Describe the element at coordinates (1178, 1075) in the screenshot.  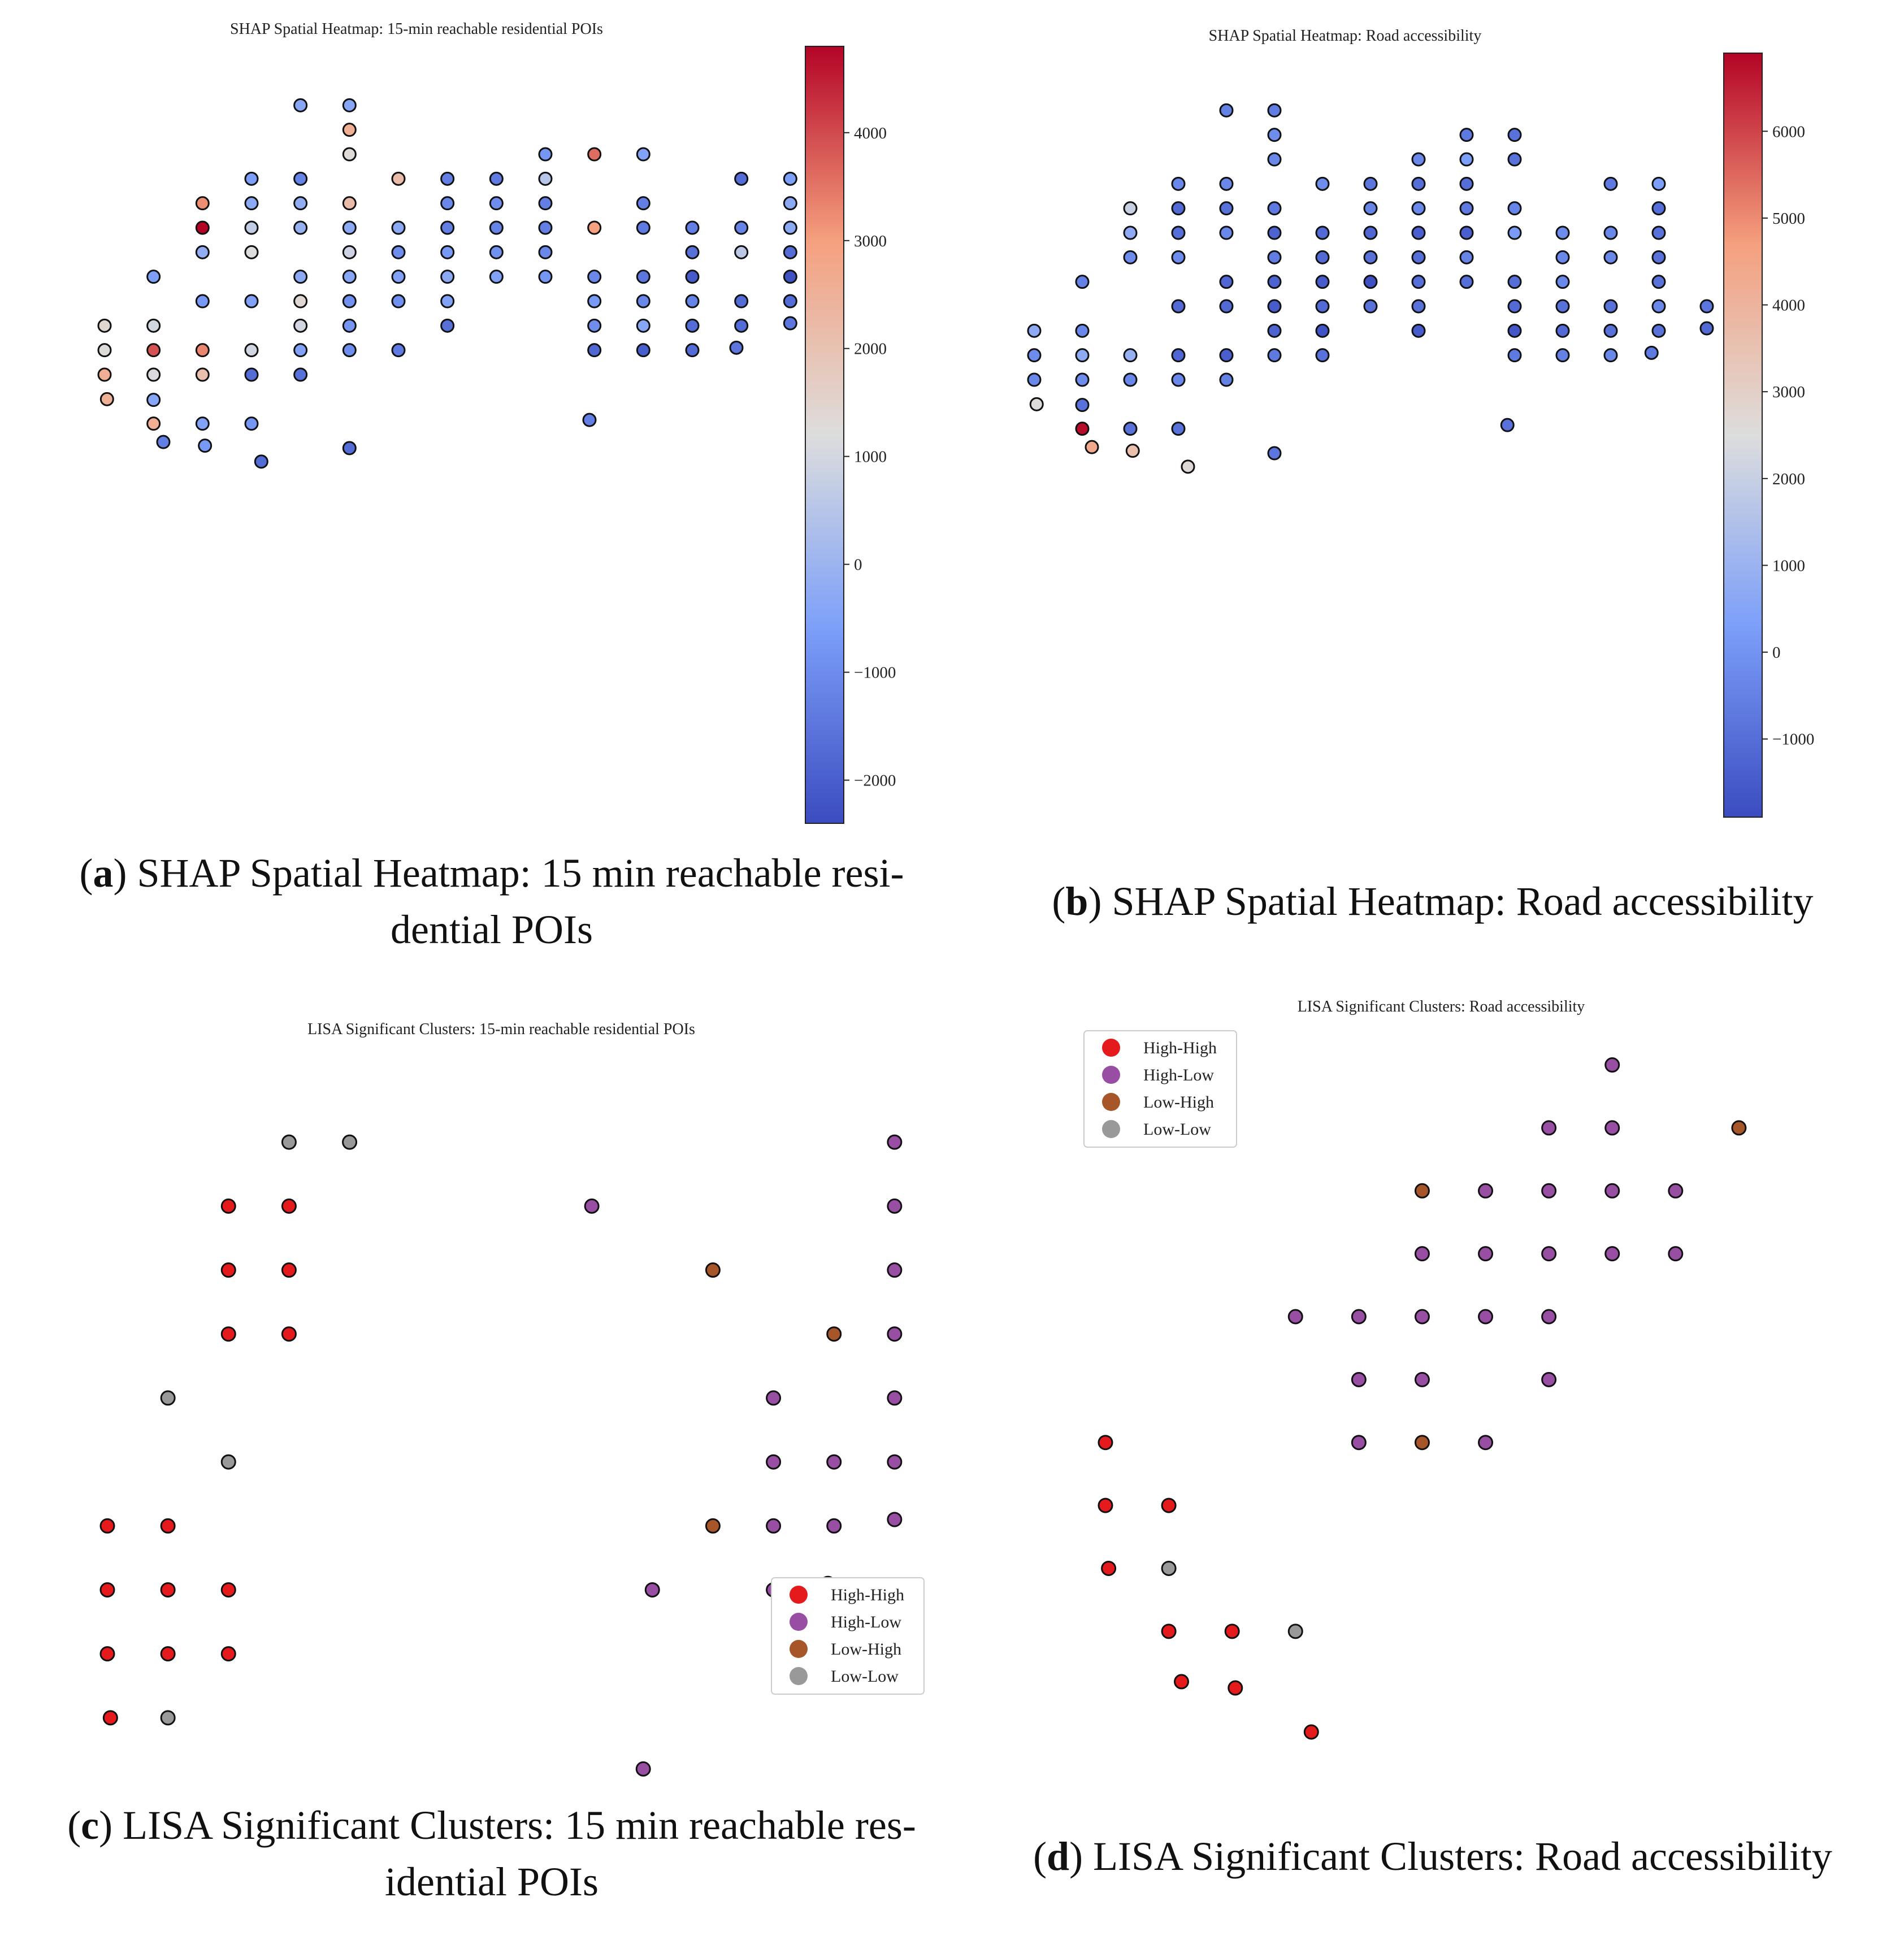
I see `legend-label: High-Low` at that location.